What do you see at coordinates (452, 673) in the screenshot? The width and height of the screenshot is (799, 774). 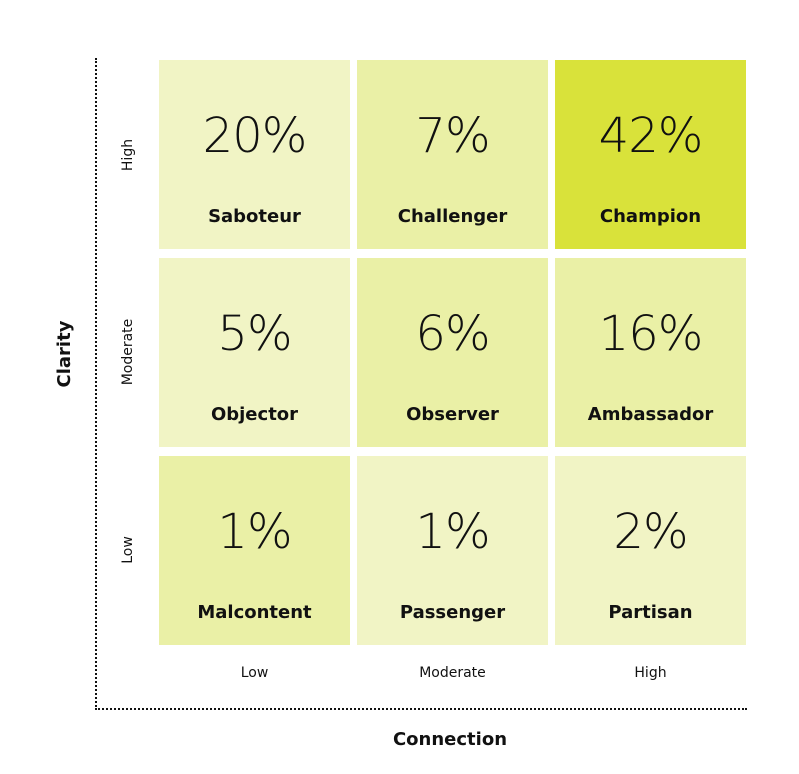 I see `x-tick-label-moderate: Moderate` at bounding box center [452, 673].